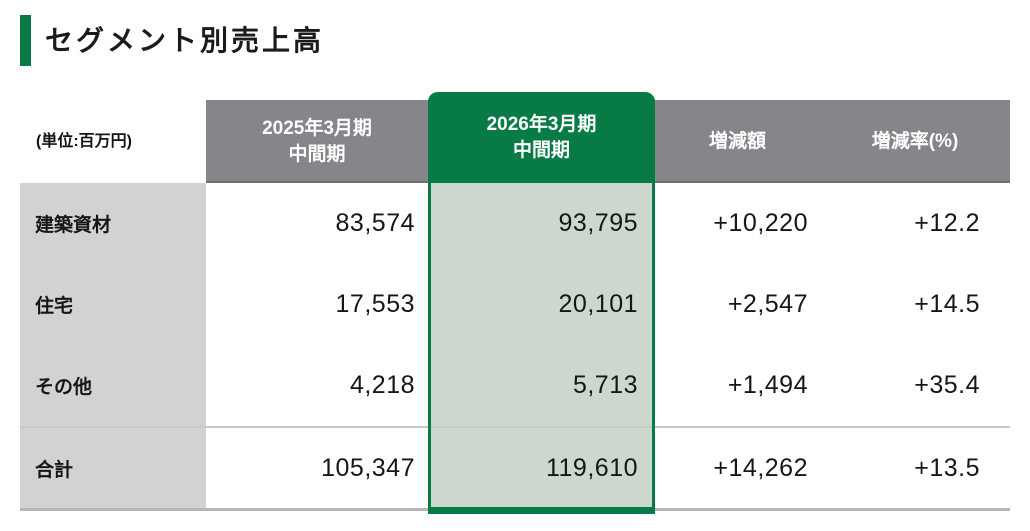 This screenshot has width=1030, height=531. I want to click on change-rate-value: +35.4, so click(915, 385).